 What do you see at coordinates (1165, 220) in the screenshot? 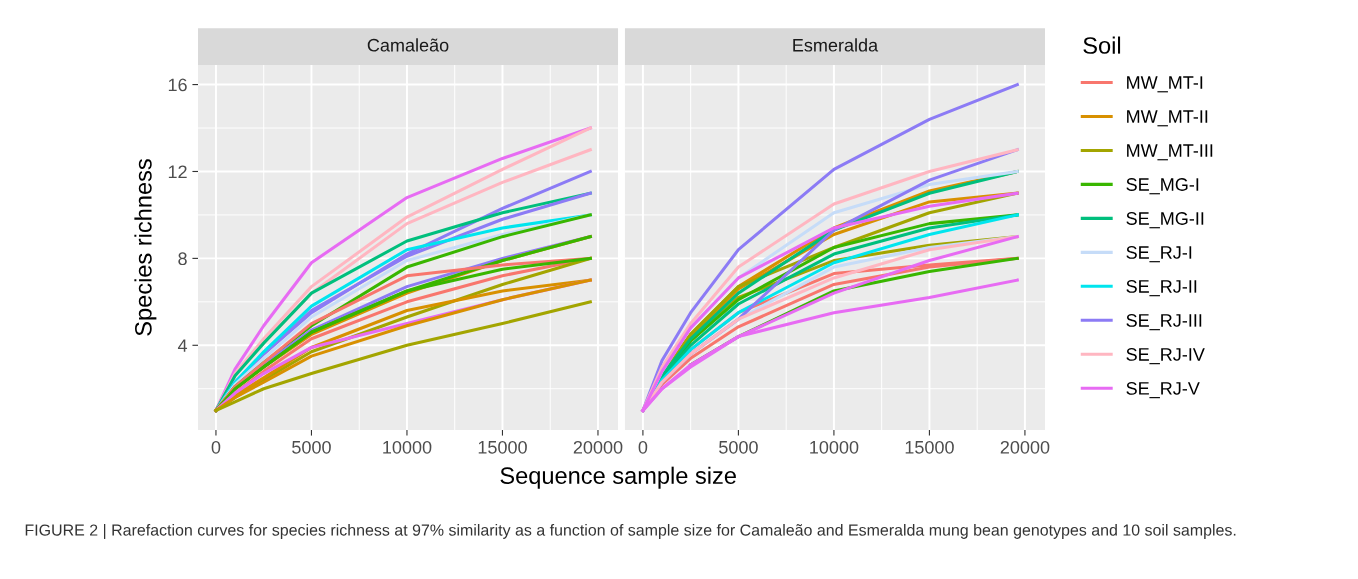
I see `legend-label: SE_MG-II` at bounding box center [1165, 220].